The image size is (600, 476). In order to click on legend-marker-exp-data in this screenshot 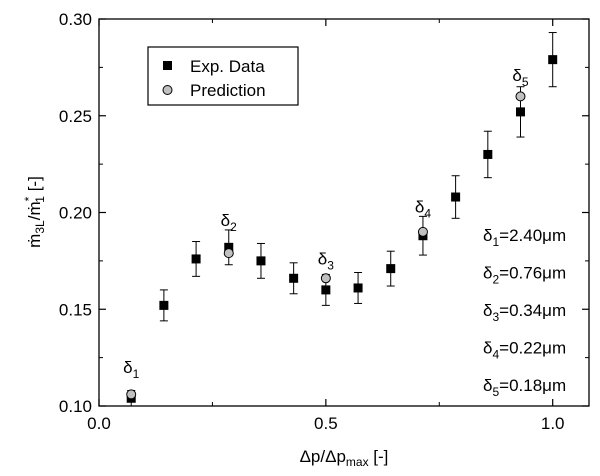, I will do `click(167, 65)`.